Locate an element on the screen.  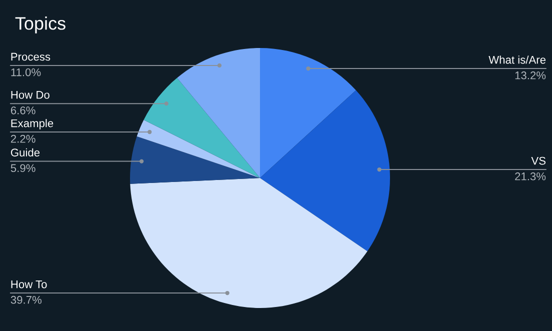
data-label: 2.2% is located at coordinates (23, 138).